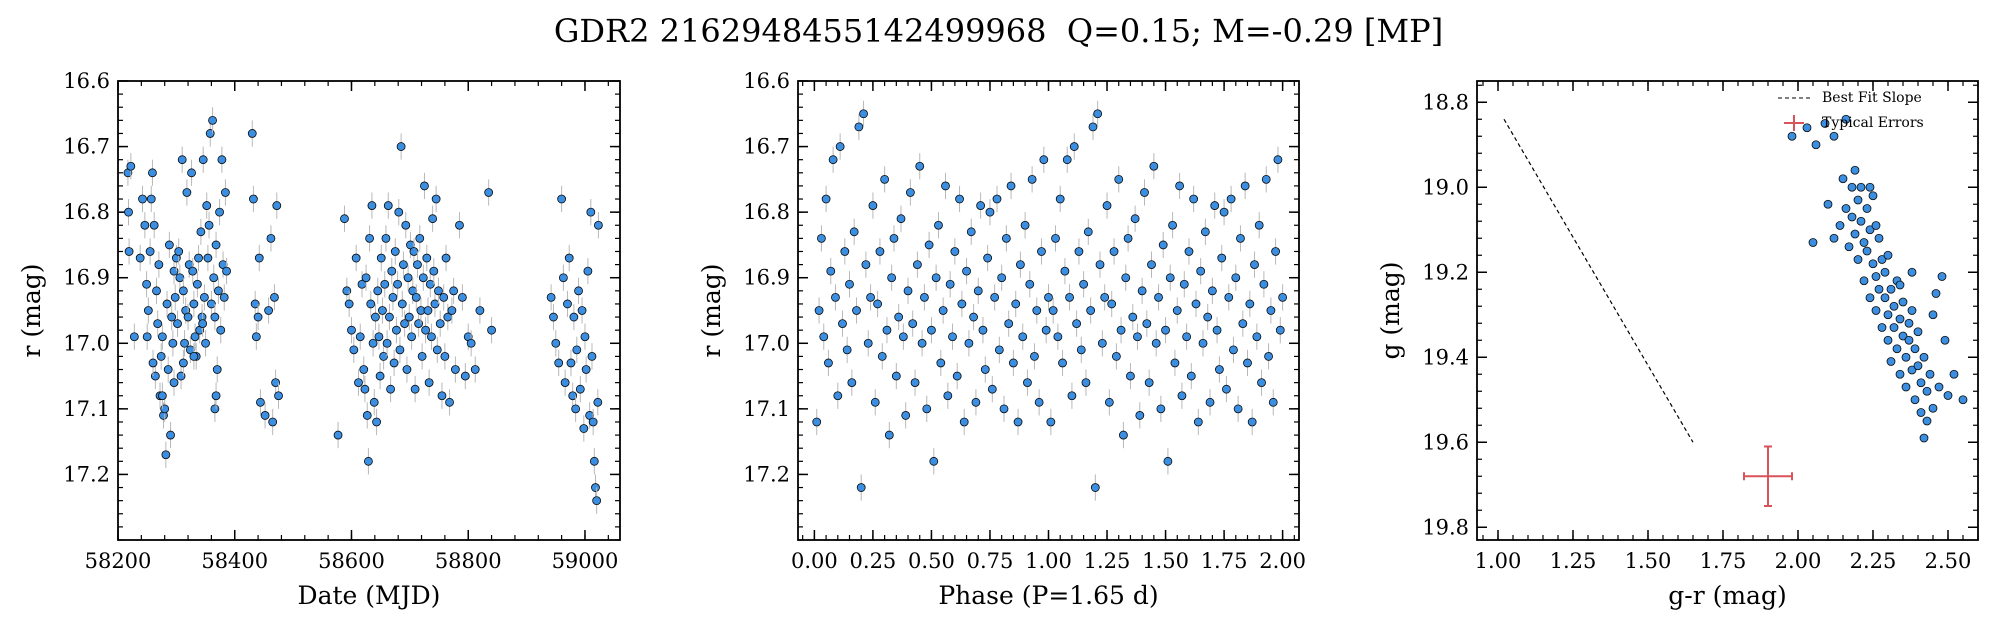 The image size is (1997, 632). I want to click on x-tick-label: 58400, so click(234, 561).